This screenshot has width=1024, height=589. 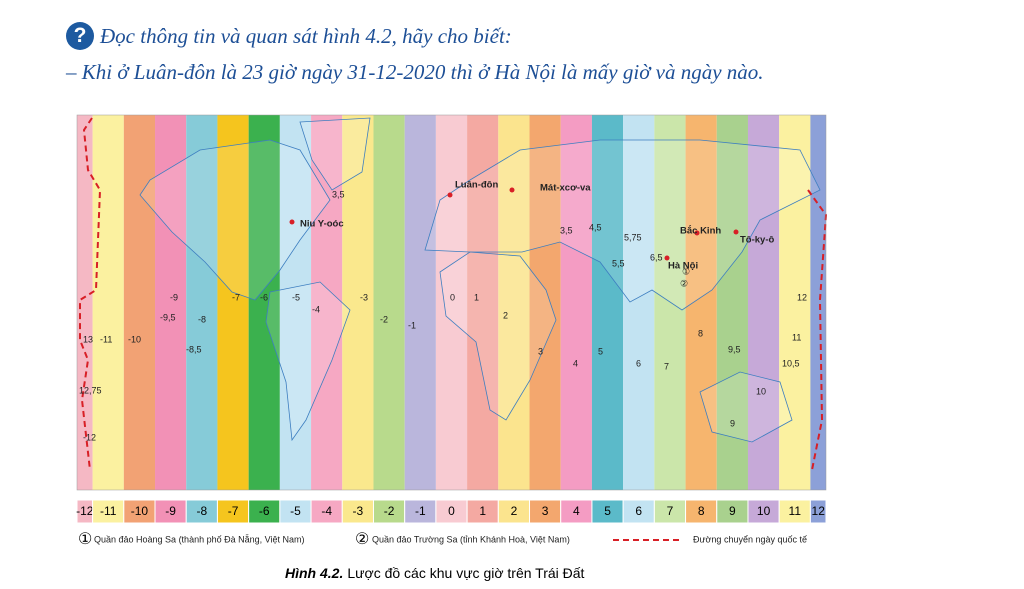 I want to click on zone-label: -10, so click(x=140, y=511).